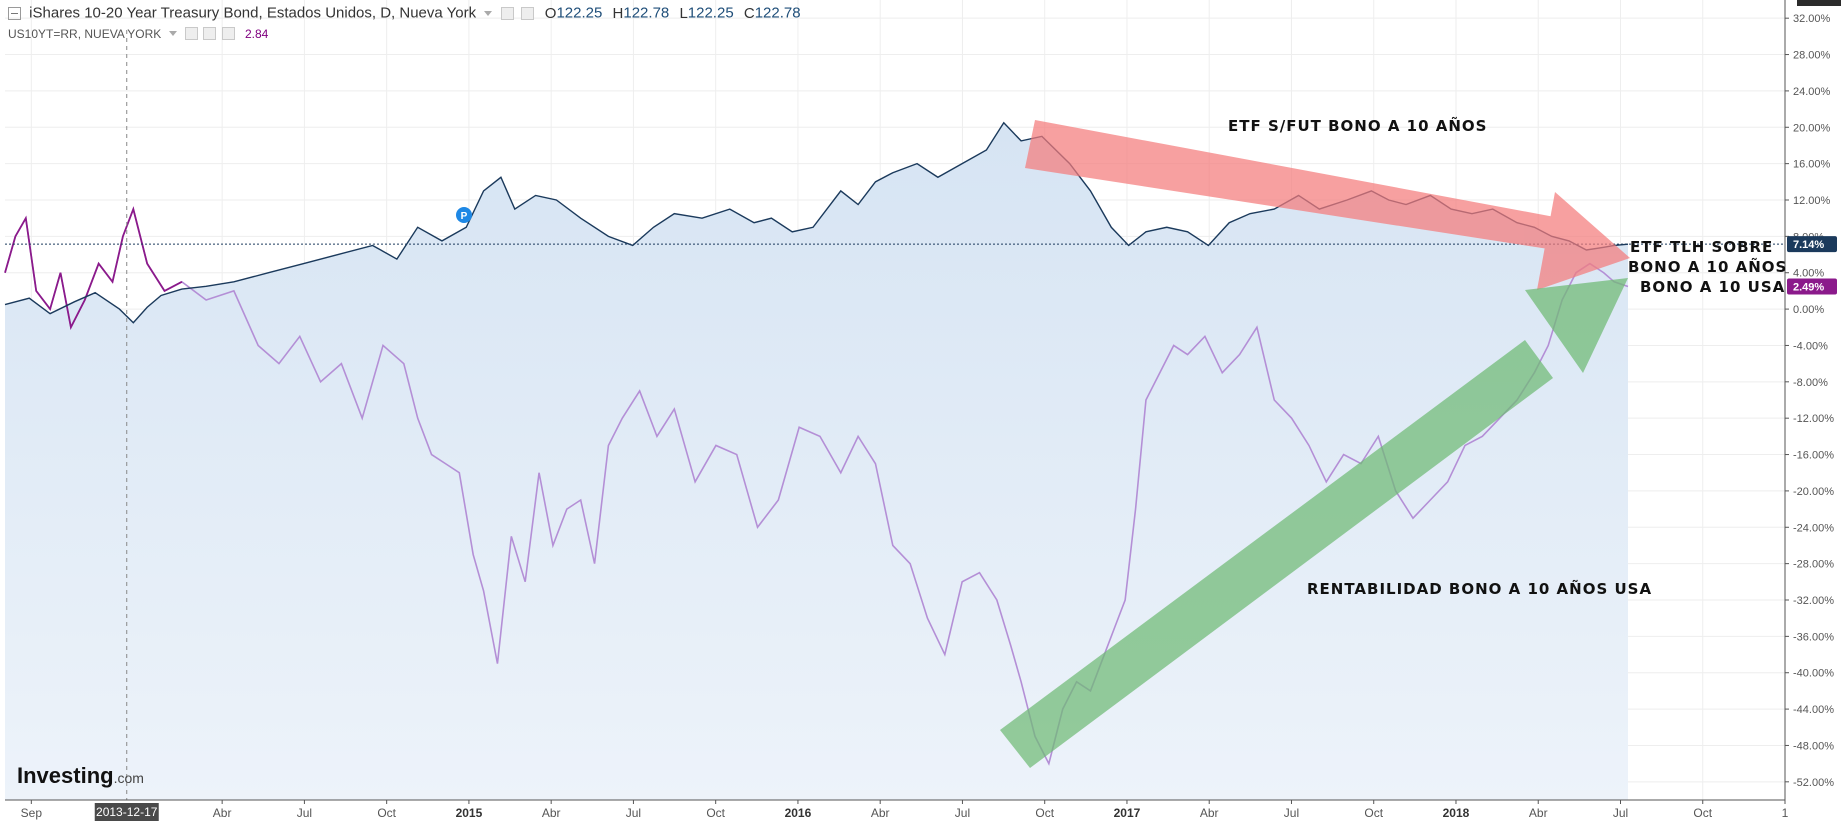  I want to click on low-value: 122.25, so click(710, 13).